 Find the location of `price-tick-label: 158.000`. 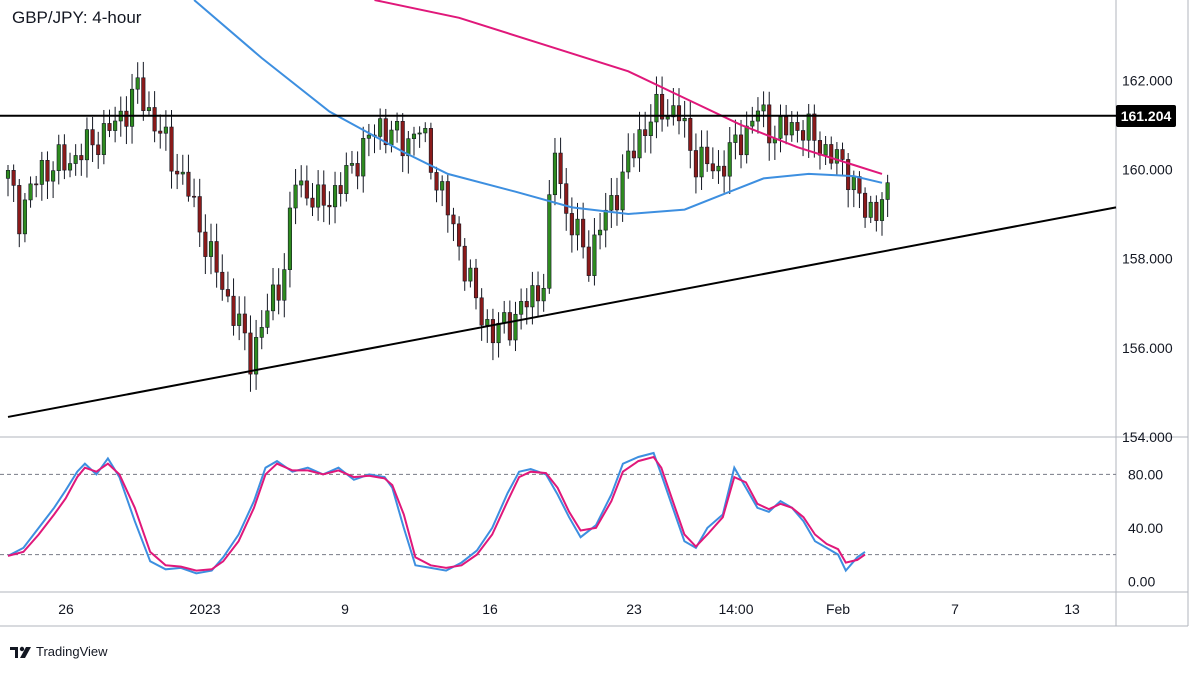

price-tick-label: 158.000 is located at coordinates (1147, 259).